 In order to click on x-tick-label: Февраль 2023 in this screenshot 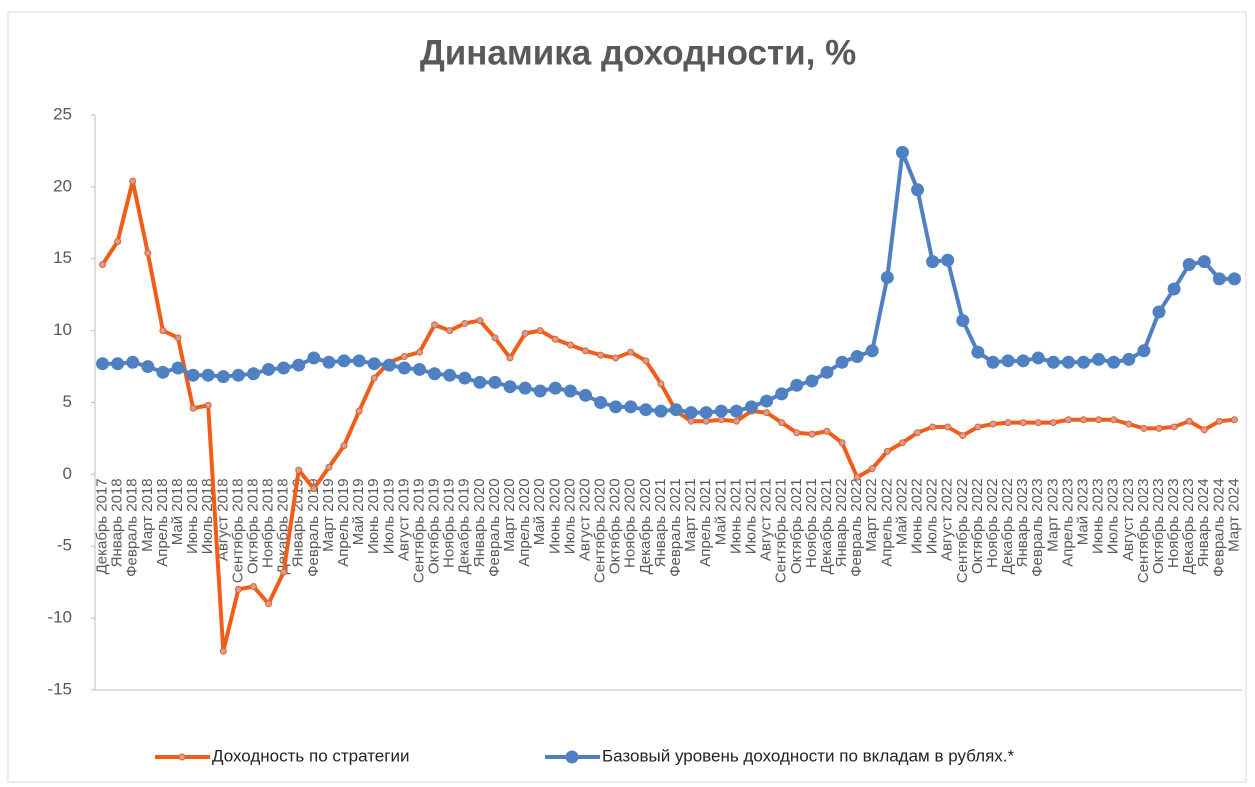, I will do `click(1037, 527)`.